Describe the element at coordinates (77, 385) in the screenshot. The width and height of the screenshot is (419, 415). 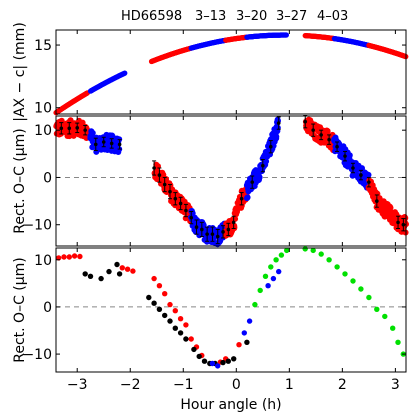
I see `x-tick-label: −3` at that location.